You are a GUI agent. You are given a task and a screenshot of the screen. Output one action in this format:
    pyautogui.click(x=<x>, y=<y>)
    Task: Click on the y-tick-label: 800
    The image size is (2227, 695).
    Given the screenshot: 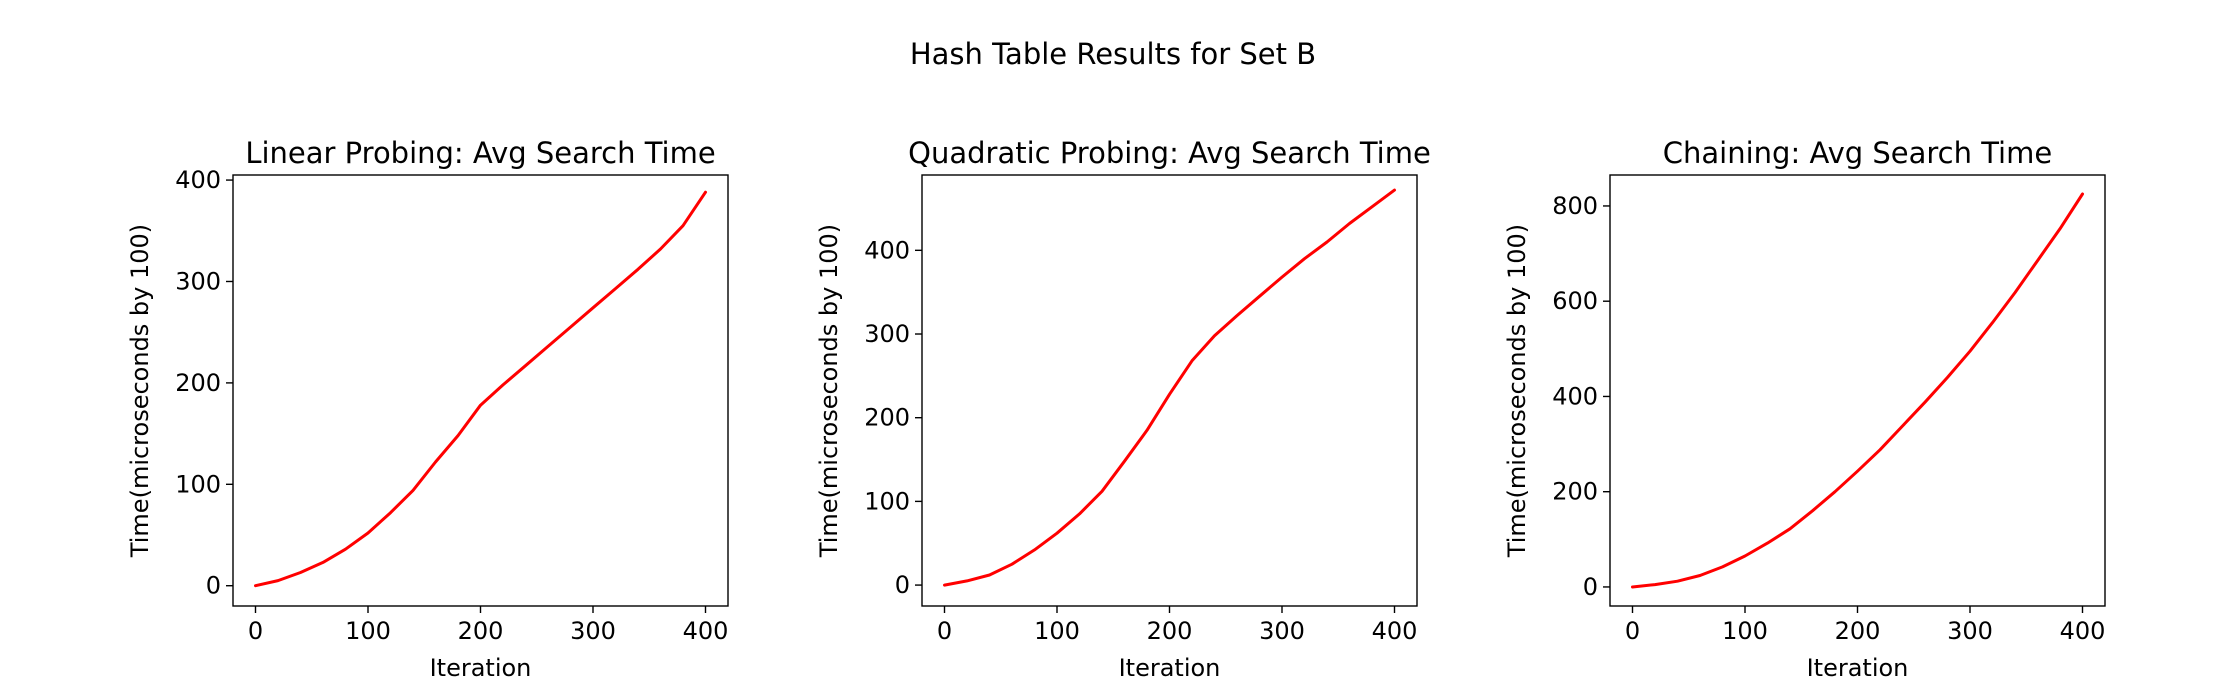 What is the action you would take?
    pyautogui.click(x=1575, y=206)
    